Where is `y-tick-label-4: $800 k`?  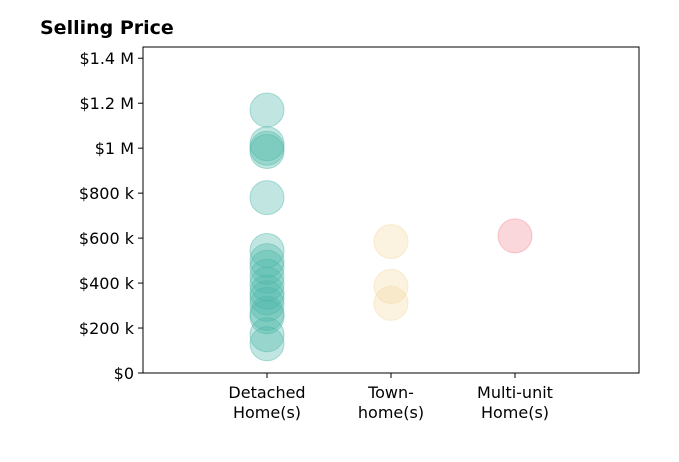 y-tick-label-4: $800 k is located at coordinates (107, 193).